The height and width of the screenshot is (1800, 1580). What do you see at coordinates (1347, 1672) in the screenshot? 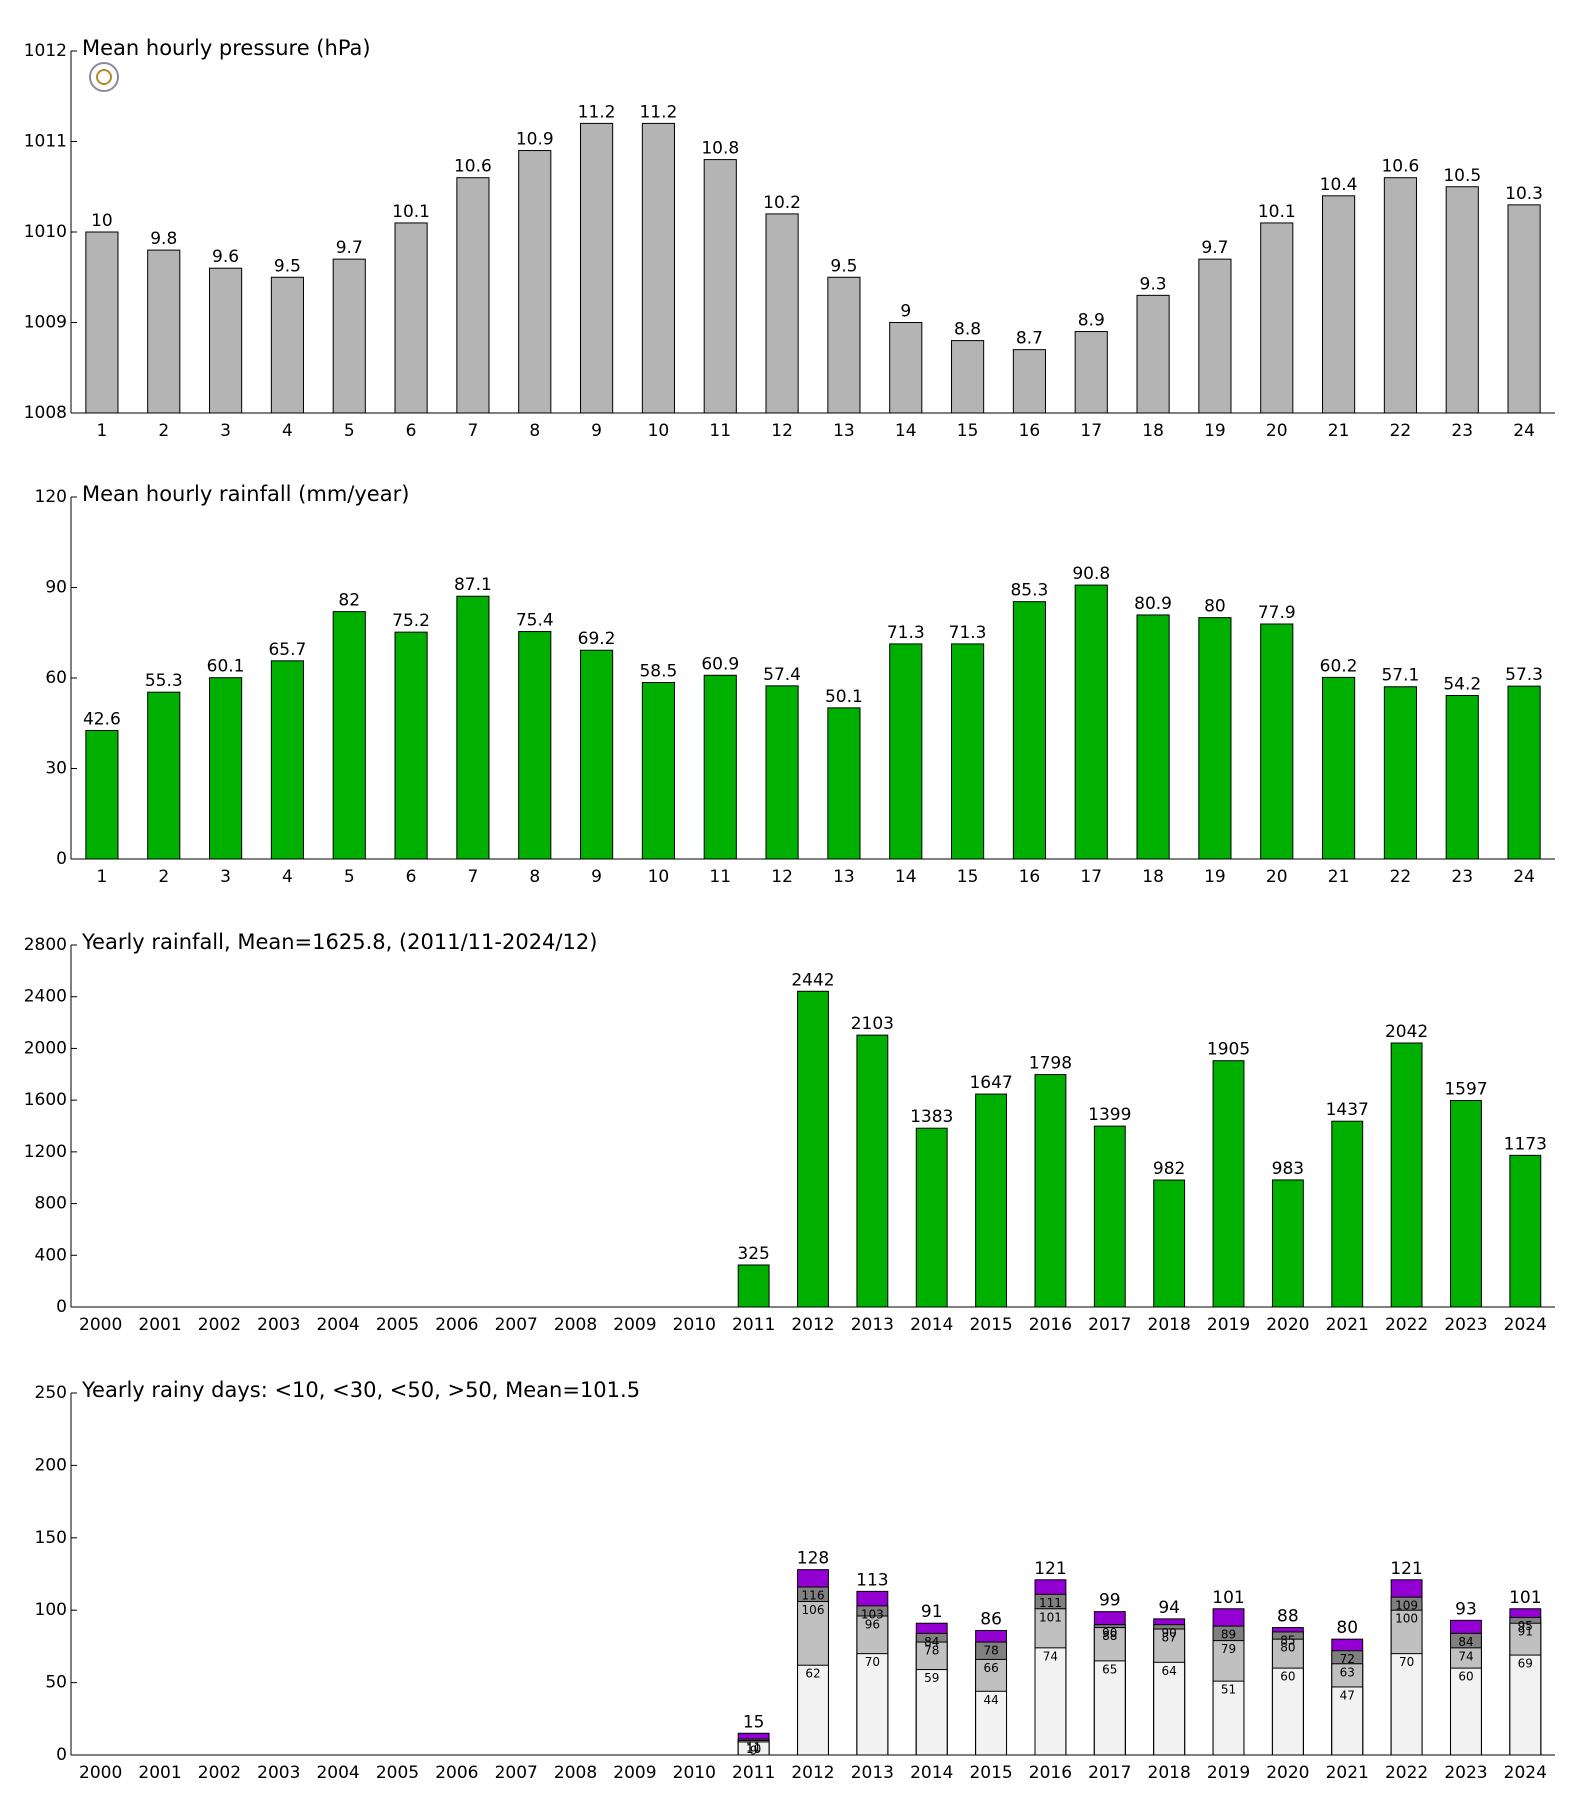
I see `data-label: 63` at bounding box center [1347, 1672].